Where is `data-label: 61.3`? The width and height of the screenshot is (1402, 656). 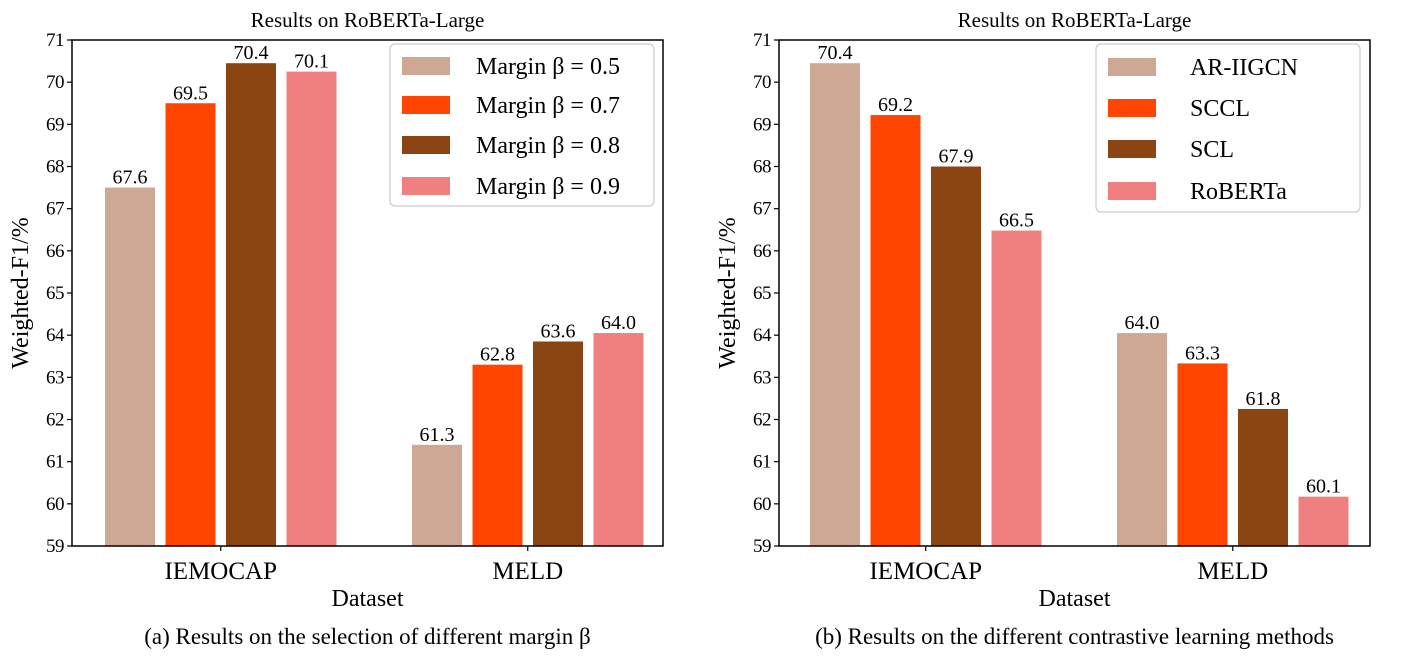
data-label: 61.3 is located at coordinates (437, 435).